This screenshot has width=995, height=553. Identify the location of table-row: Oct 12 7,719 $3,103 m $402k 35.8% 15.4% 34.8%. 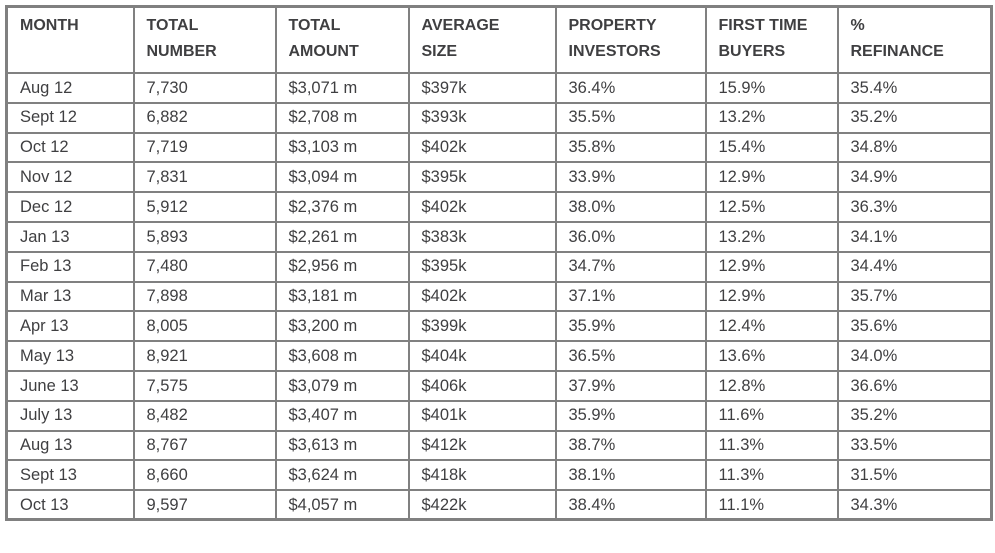
(499, 147).